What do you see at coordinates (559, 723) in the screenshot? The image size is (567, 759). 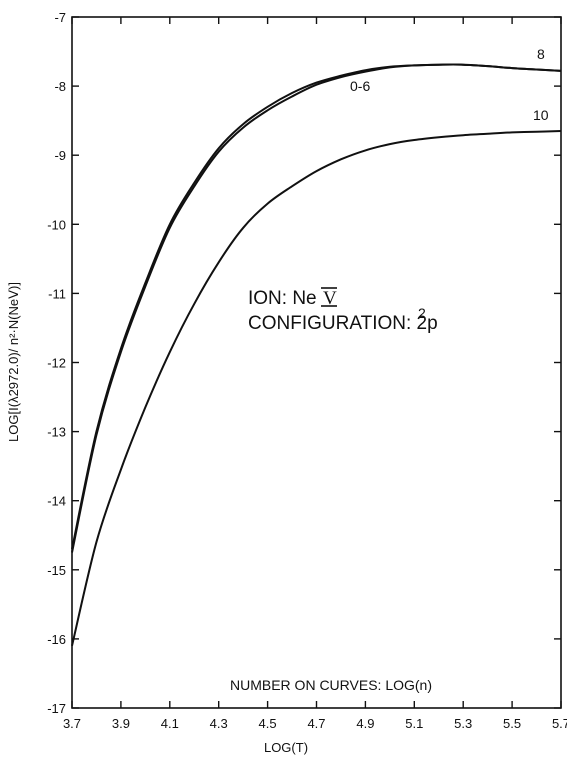 I see `x-tick-label: 5.7` at bounding box center [559, 723].